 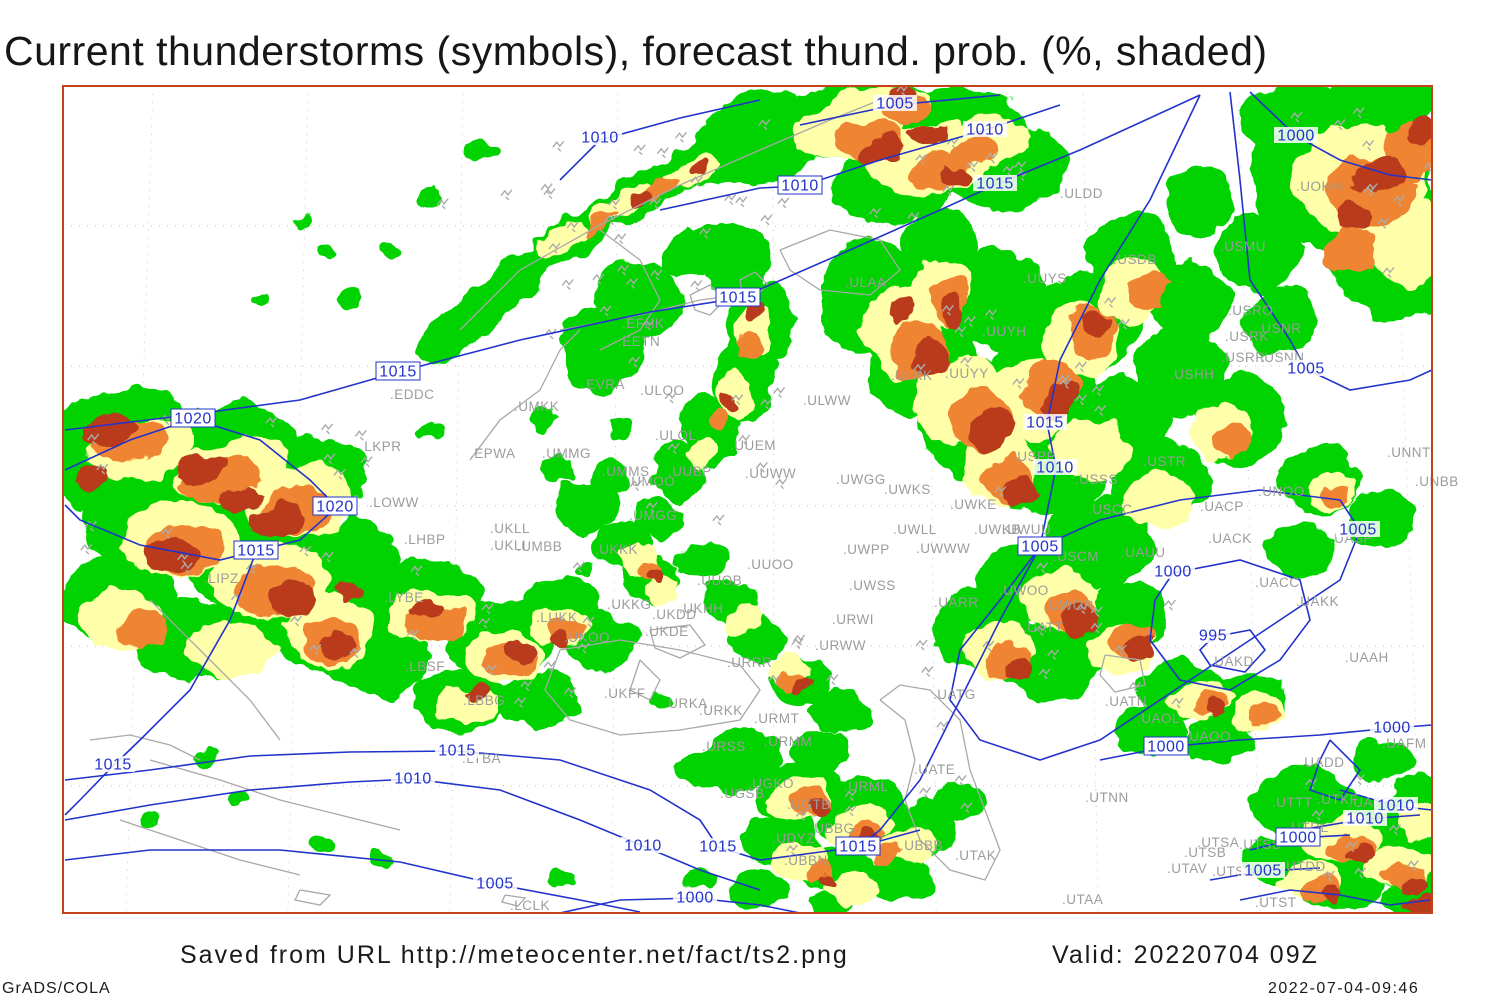 I want to click on station-label-USHH: .USHH, so click(x=1192, y=374).